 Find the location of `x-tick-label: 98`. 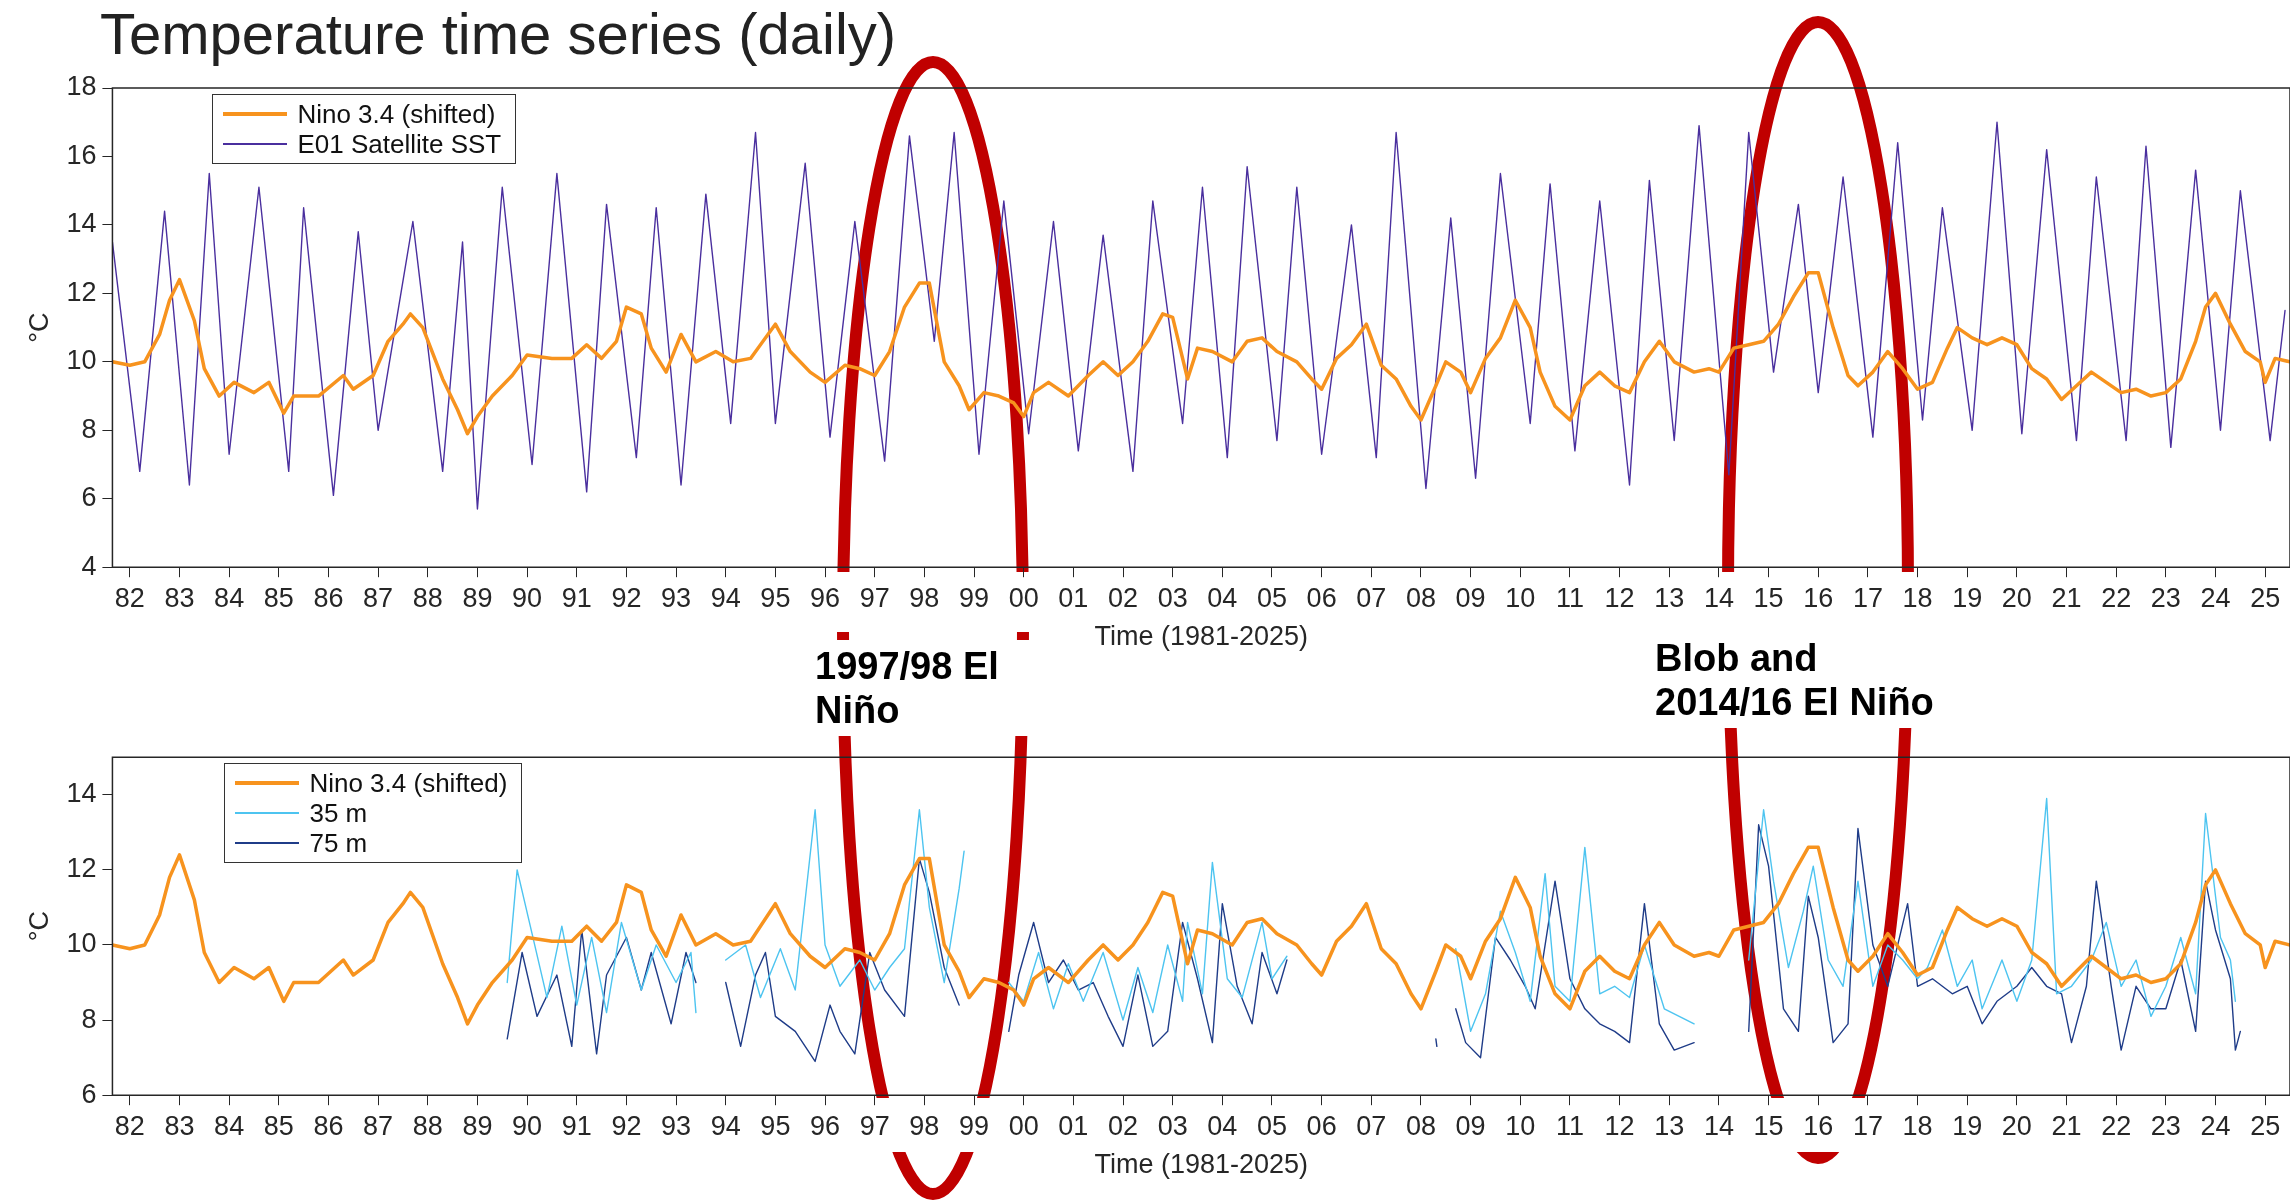

x-tick-label: 98 is located at coordinates (924, 597).